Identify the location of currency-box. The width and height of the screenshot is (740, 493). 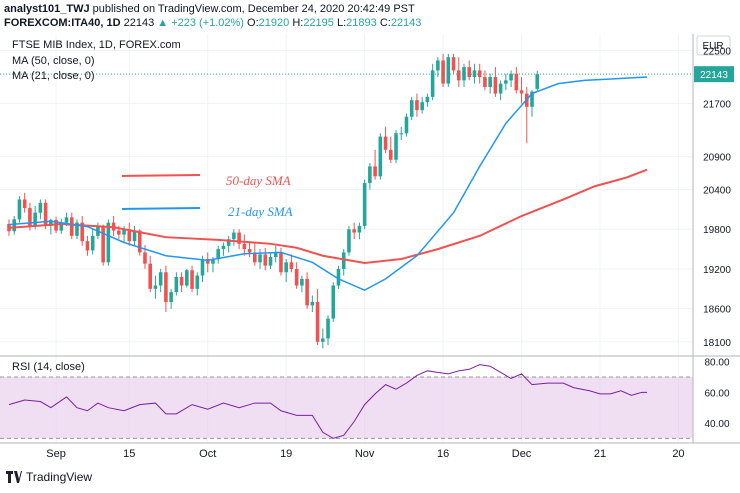
(713, 45).